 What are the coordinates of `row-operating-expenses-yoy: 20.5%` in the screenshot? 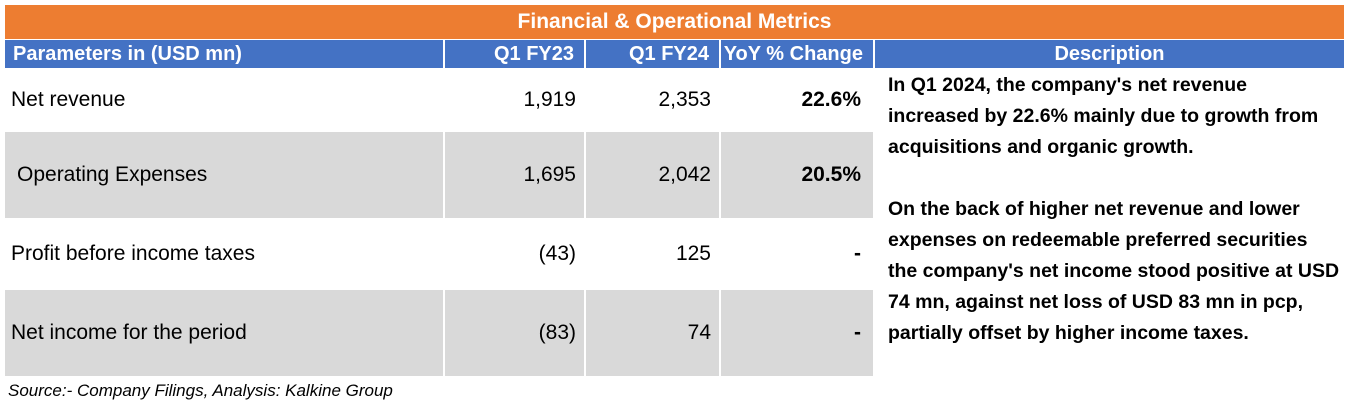 It's located at (797, 175).